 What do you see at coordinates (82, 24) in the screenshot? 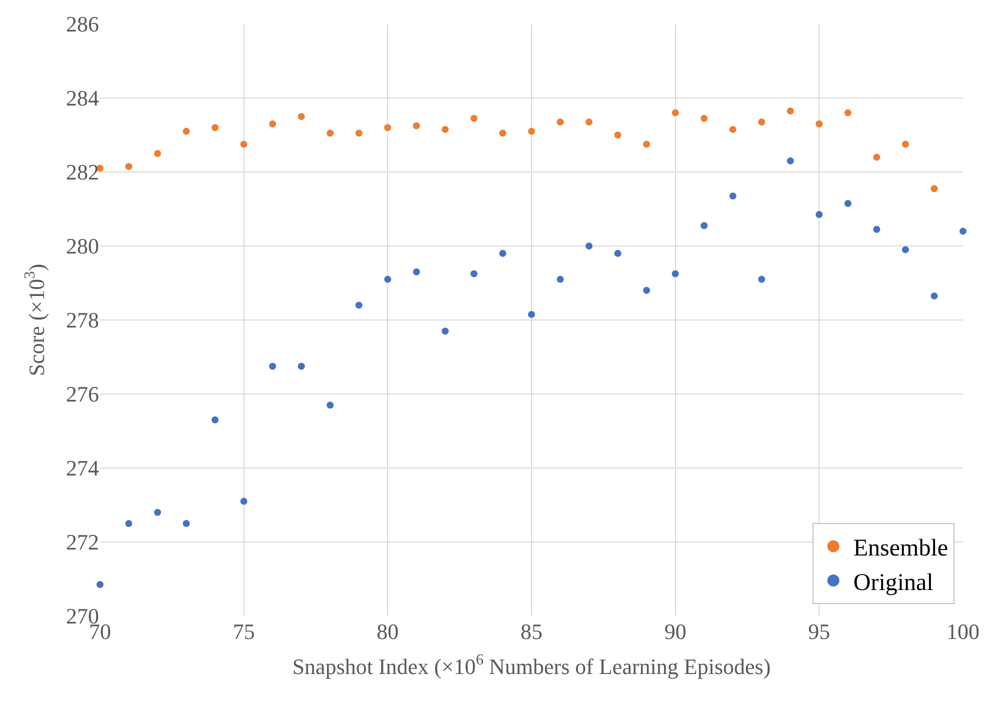
I see `y-tick-label: 286` at bounding box center [82, 24].